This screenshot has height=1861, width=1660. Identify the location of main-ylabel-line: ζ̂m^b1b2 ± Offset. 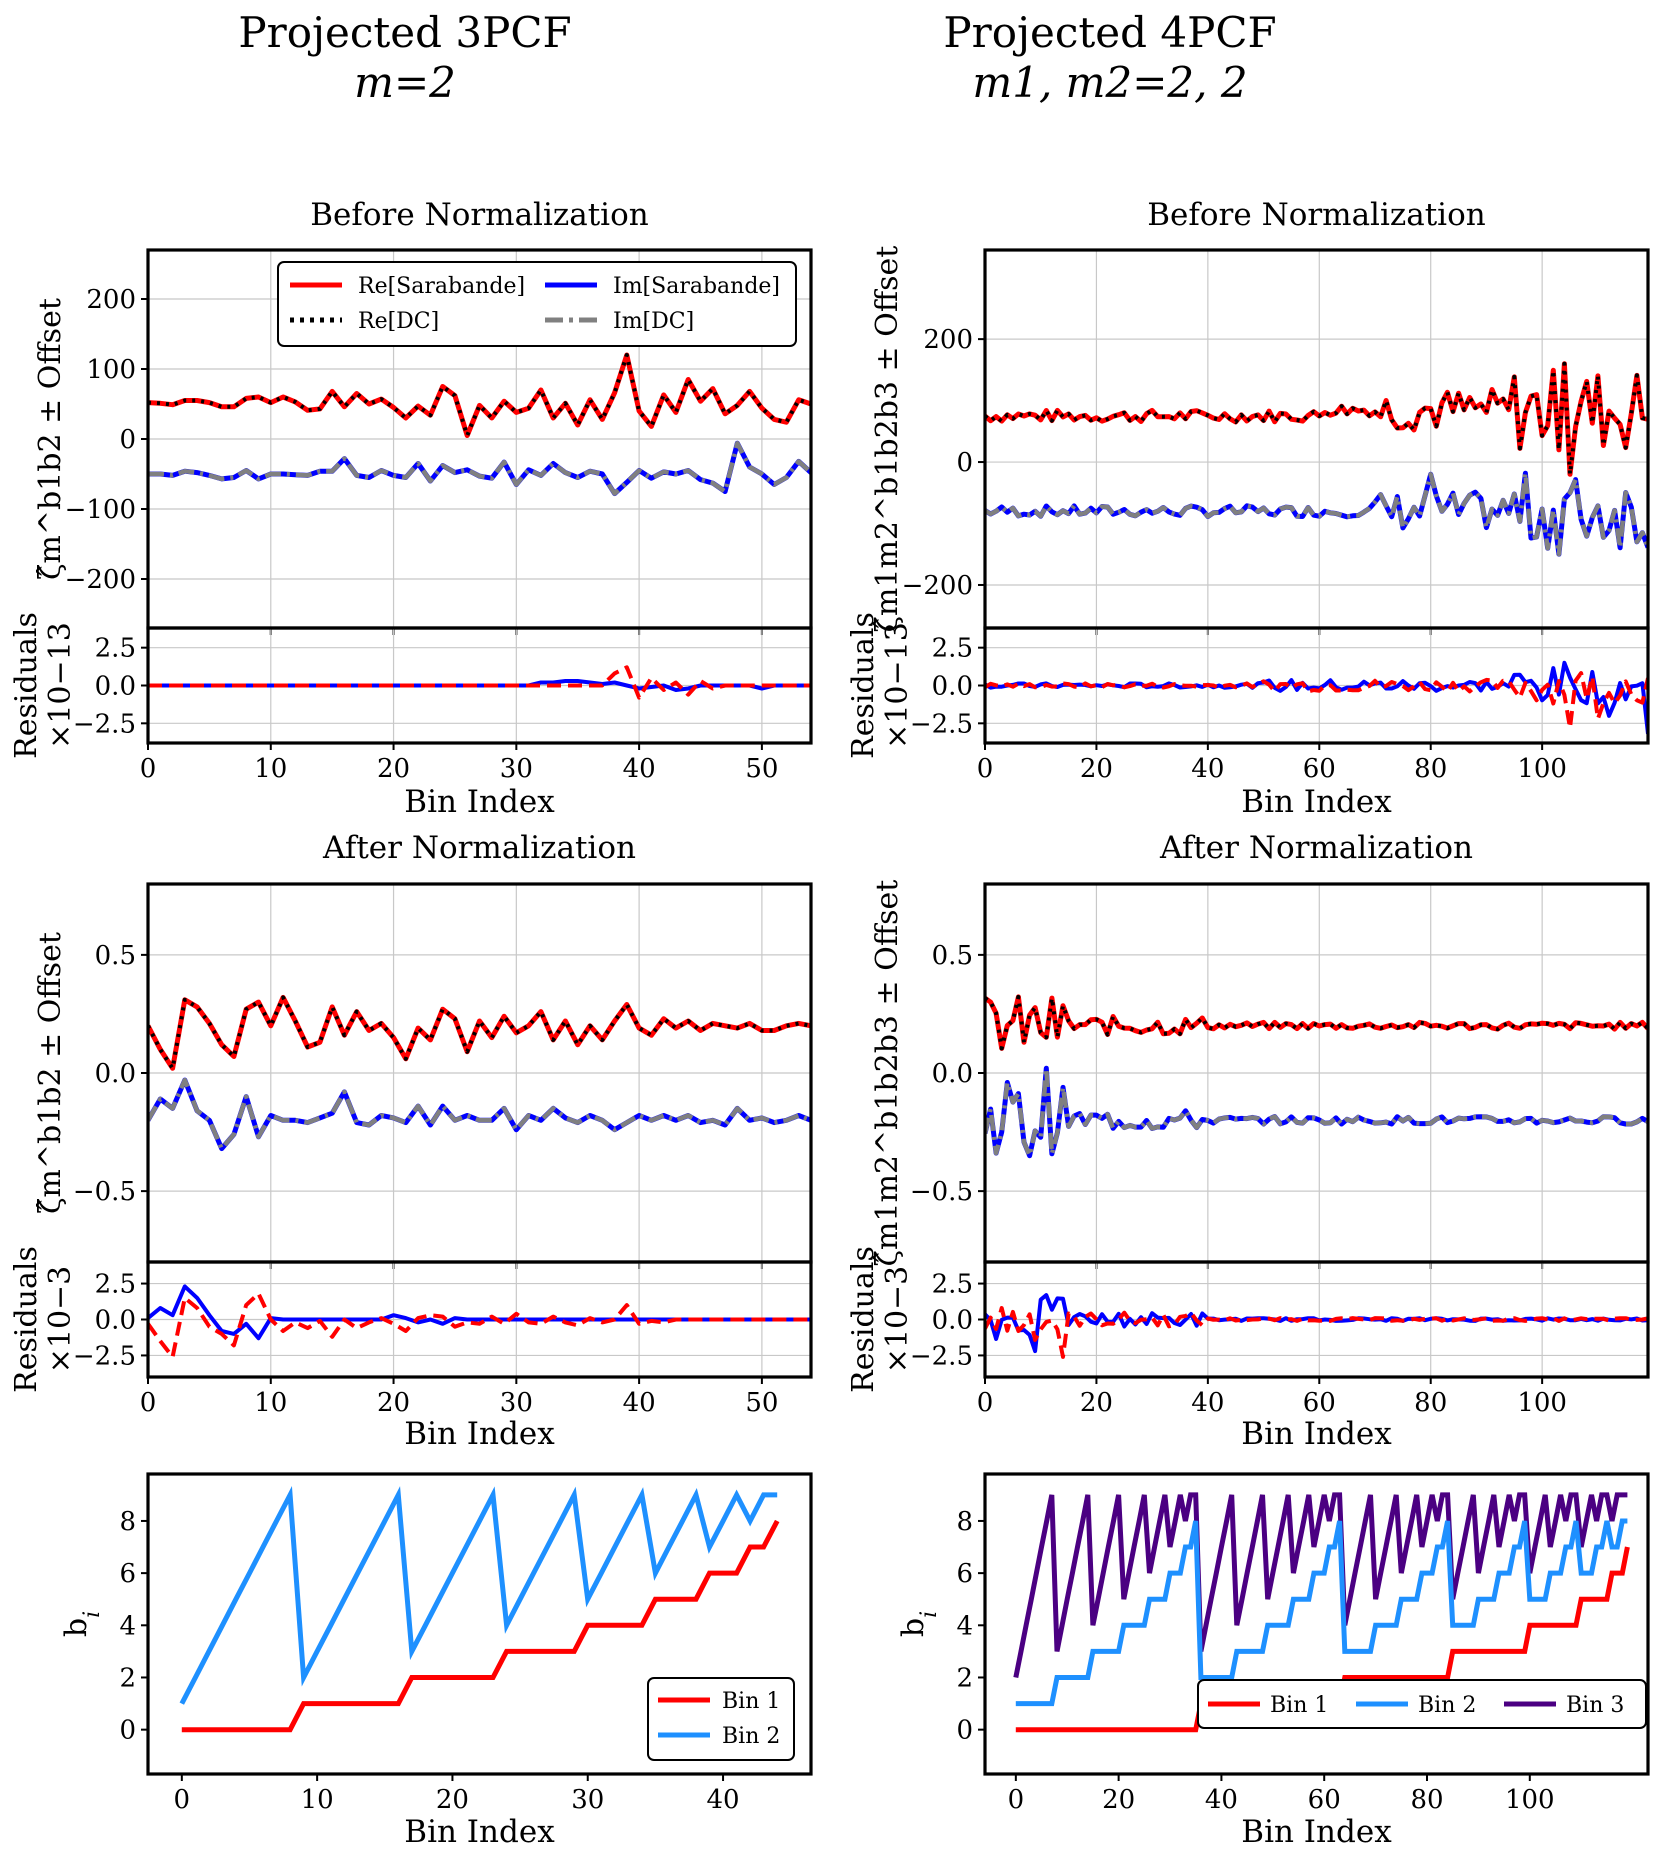
(50, 439).